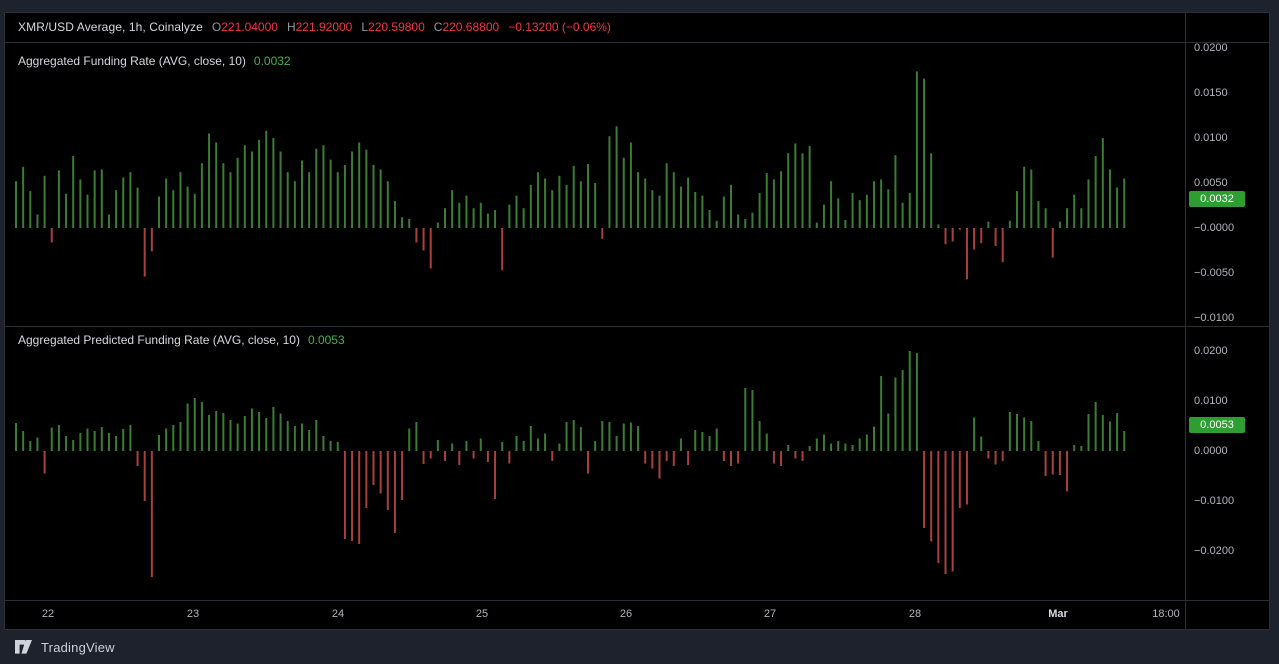 This screenshot has height=664, width=1279. What do you see at coordinates (1185, 321) in the screenshot?
I see `price-scale-border` at bounding box center [1185, 321].